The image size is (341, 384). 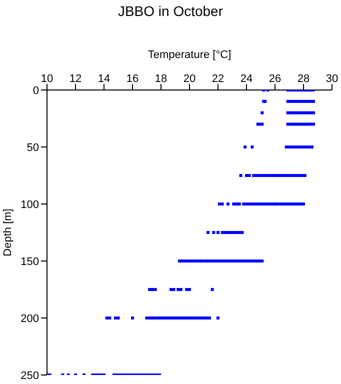 What do you see at coordinates (218, 79) in the screenshot?
I see `x-tick-label: 22` at bounding box center [218, 79].